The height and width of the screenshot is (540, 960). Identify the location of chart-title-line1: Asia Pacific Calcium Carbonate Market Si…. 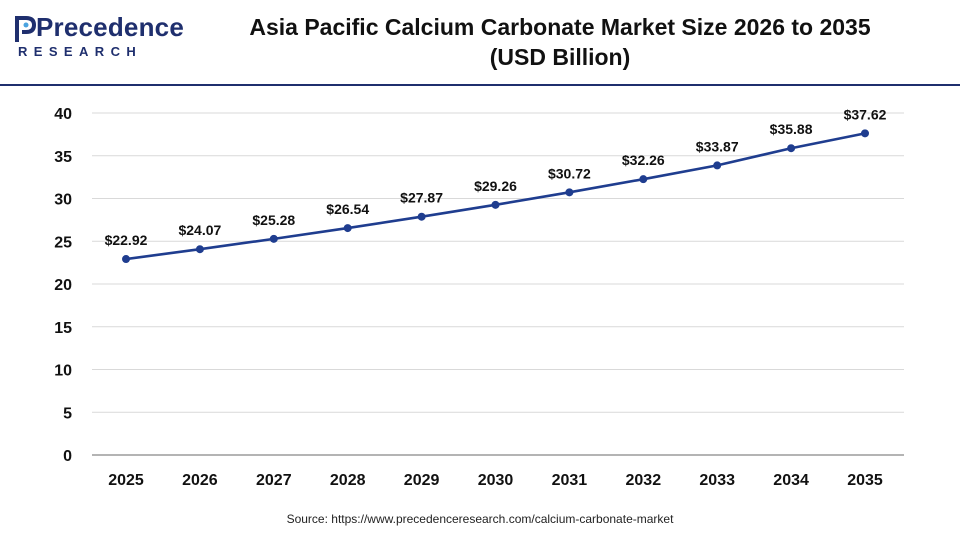
(560, 27).